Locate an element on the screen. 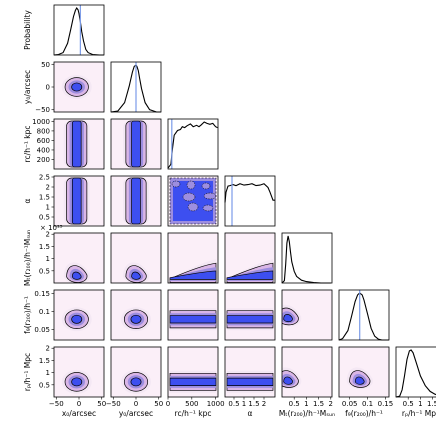  joint-panel-x0-rc is located at coordinates (79, 144).